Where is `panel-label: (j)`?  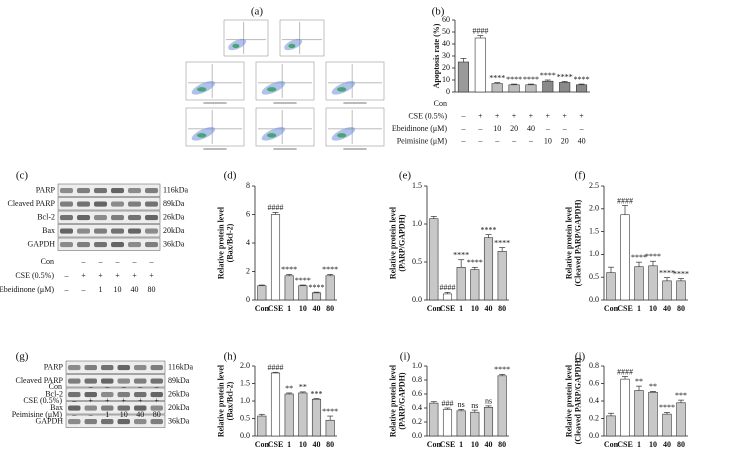
panel-label: (j) is located at coordinates (580, 357).